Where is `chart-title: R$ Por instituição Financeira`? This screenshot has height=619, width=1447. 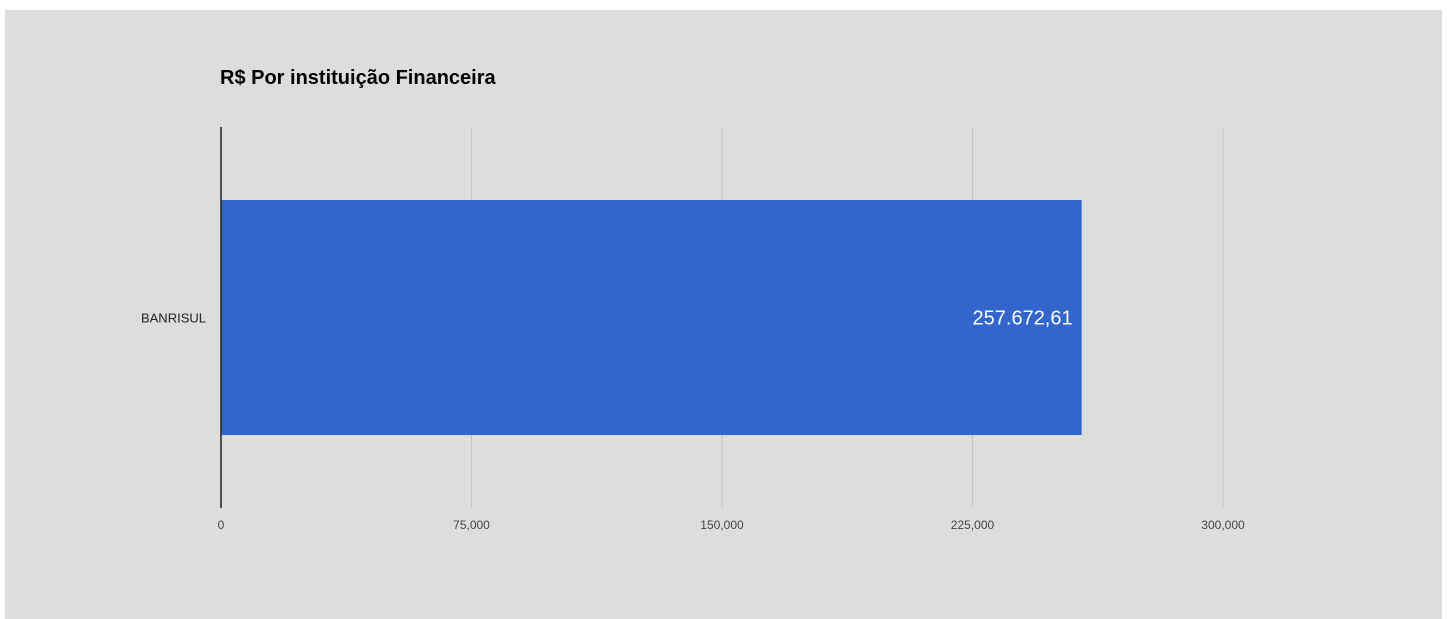 chart-title: R$ Por instituição Financeira is located at coordinates (358, 78).